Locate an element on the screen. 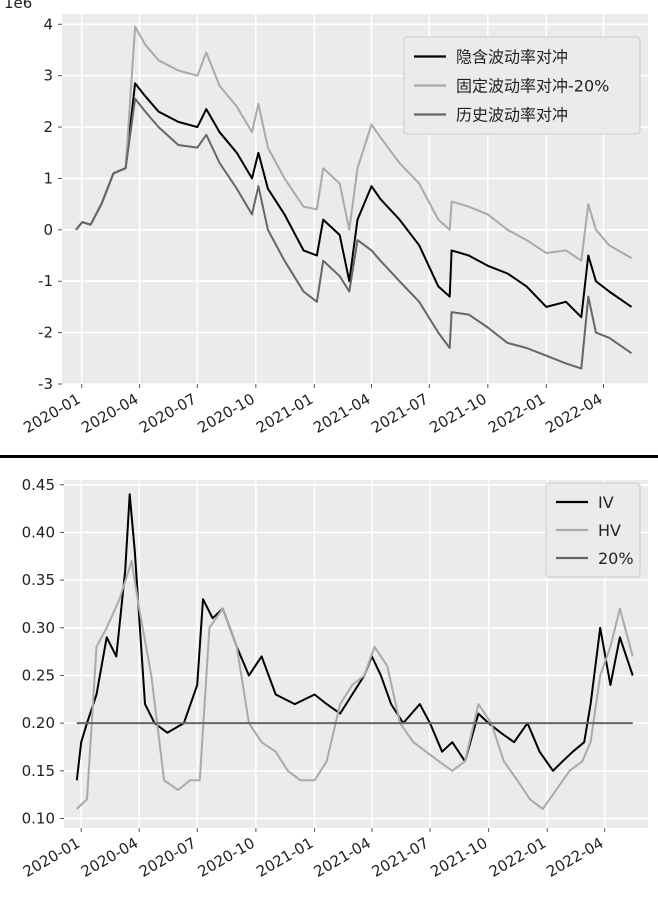  y-tick-label: 0.20 is located at coordinates (38, 723).